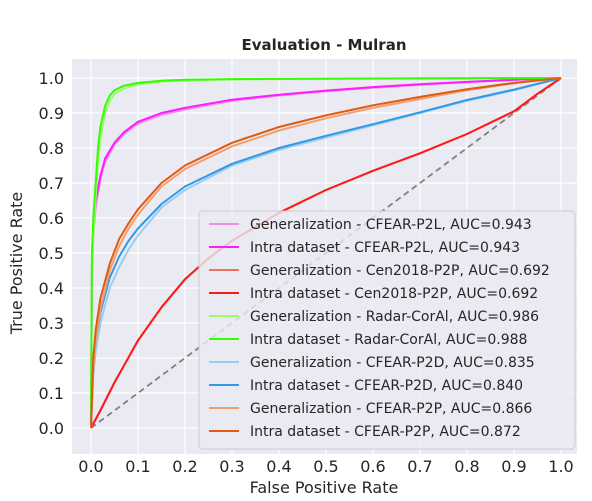  Describe the element at coordinates (51, 148) in the screenshot. I see `y-tick-label: 0.8` at that location.